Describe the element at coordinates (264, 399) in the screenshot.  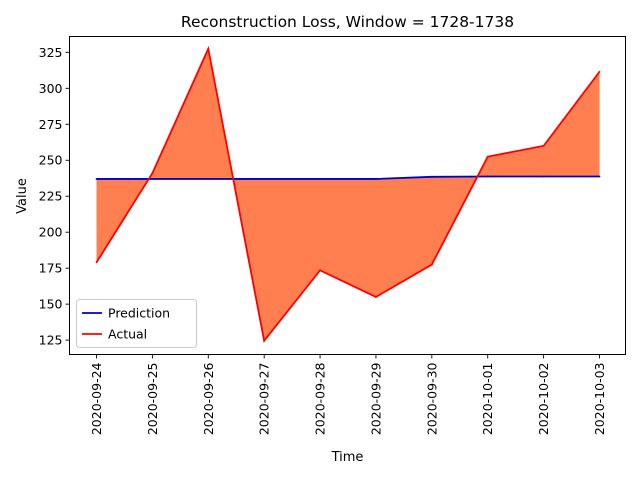
I see `x-tick-label: 2020-09-27` at that location.